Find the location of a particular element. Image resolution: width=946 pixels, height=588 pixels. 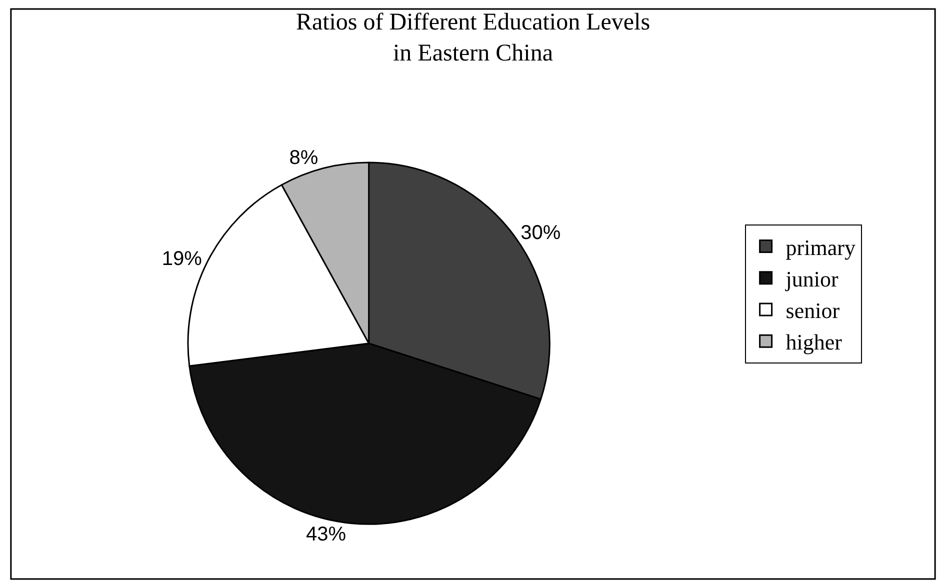

legend-label: primary is located at coordinates (821, 247).